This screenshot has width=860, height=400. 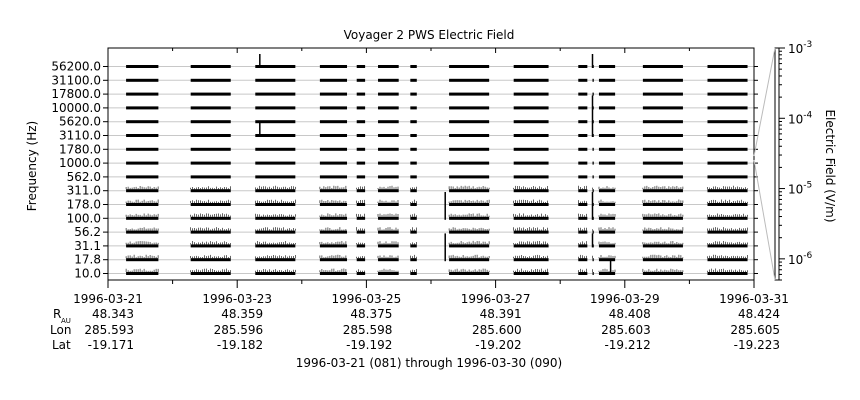 I want to click on ephemeris-value-lon: 285.603, so click(x=626, y=330).